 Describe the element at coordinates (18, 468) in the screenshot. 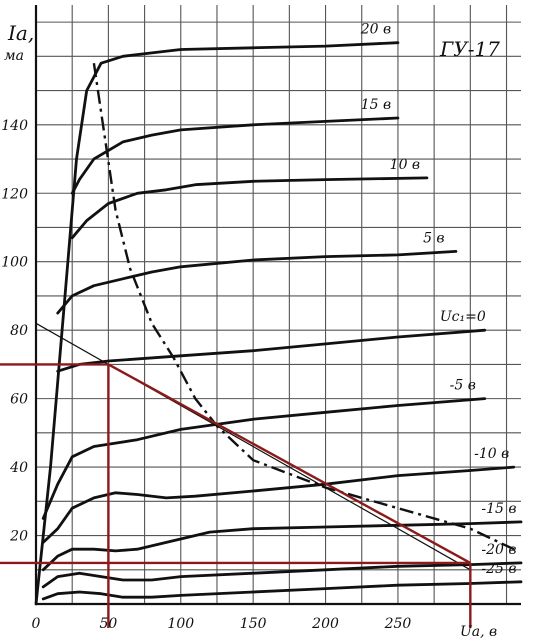

I see `y-tick-label: 40` at that location.